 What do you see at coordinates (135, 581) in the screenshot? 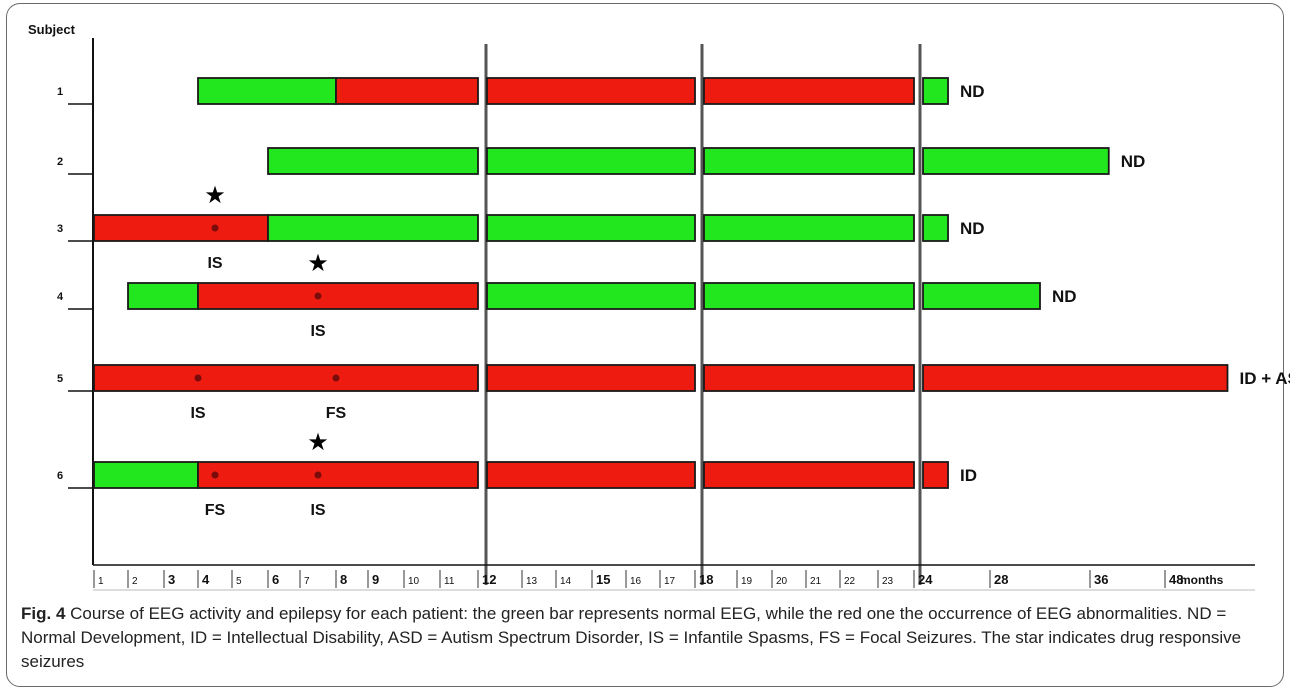
I see `x-tick-label: 2` at bounding box center [135, 581].